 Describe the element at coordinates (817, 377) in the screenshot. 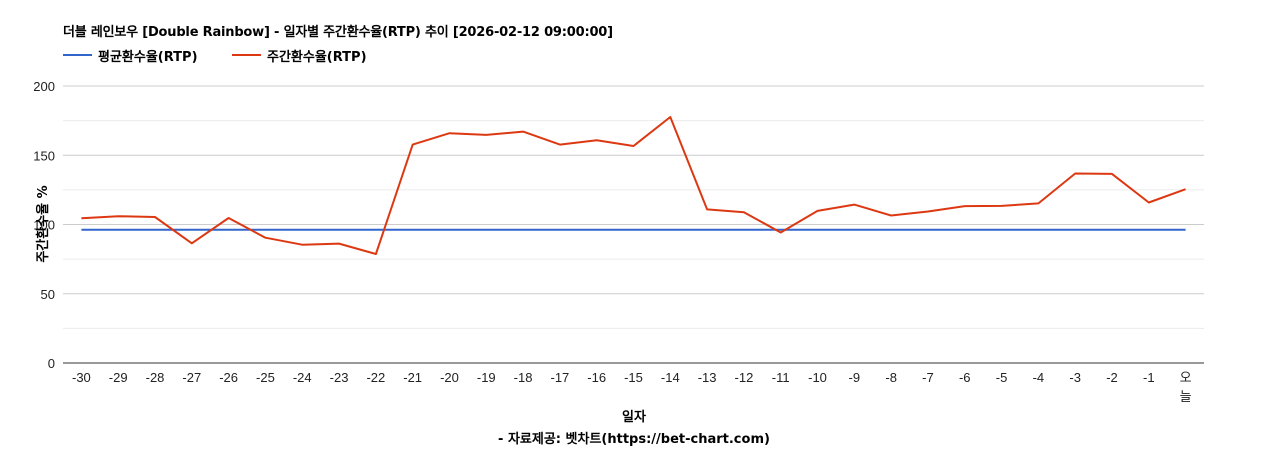

I see `x-tick-label: -10` at that location.